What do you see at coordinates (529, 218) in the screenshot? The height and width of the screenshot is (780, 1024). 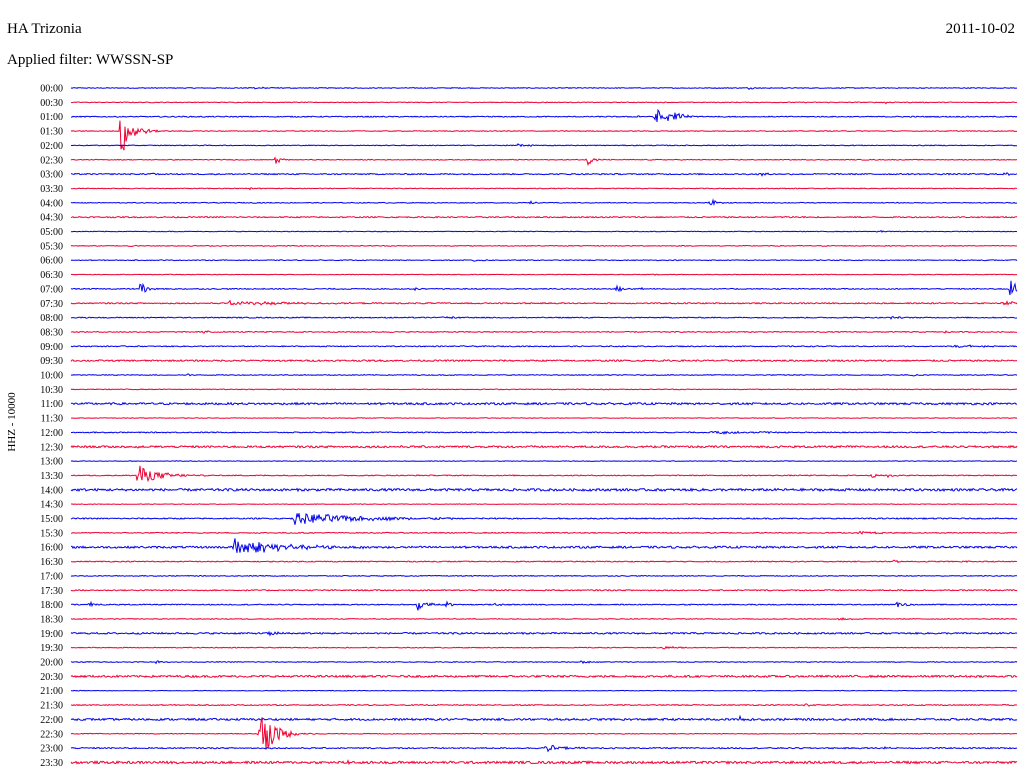 I see `trace-row: 04:30` at bounding box center [529, 218].